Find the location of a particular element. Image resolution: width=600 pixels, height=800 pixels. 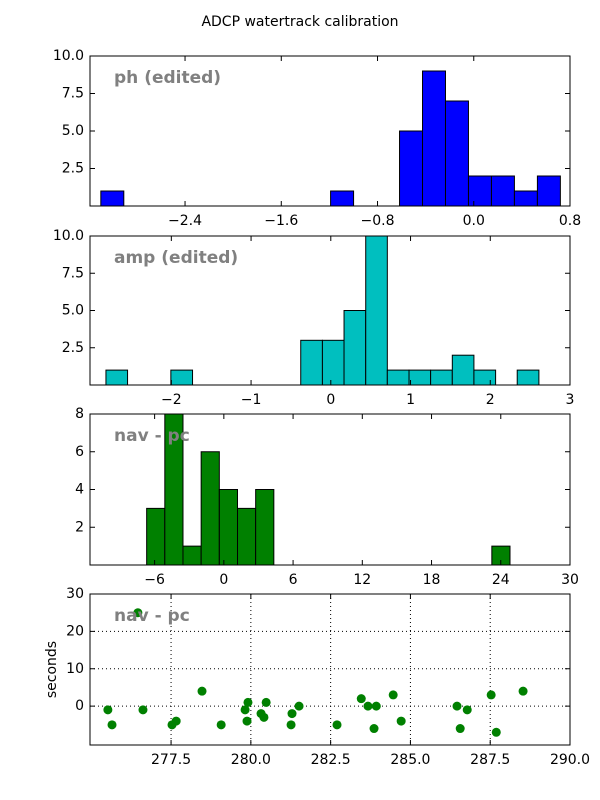

x-tick-label: 280.0 is located at coordinates (251, 760).